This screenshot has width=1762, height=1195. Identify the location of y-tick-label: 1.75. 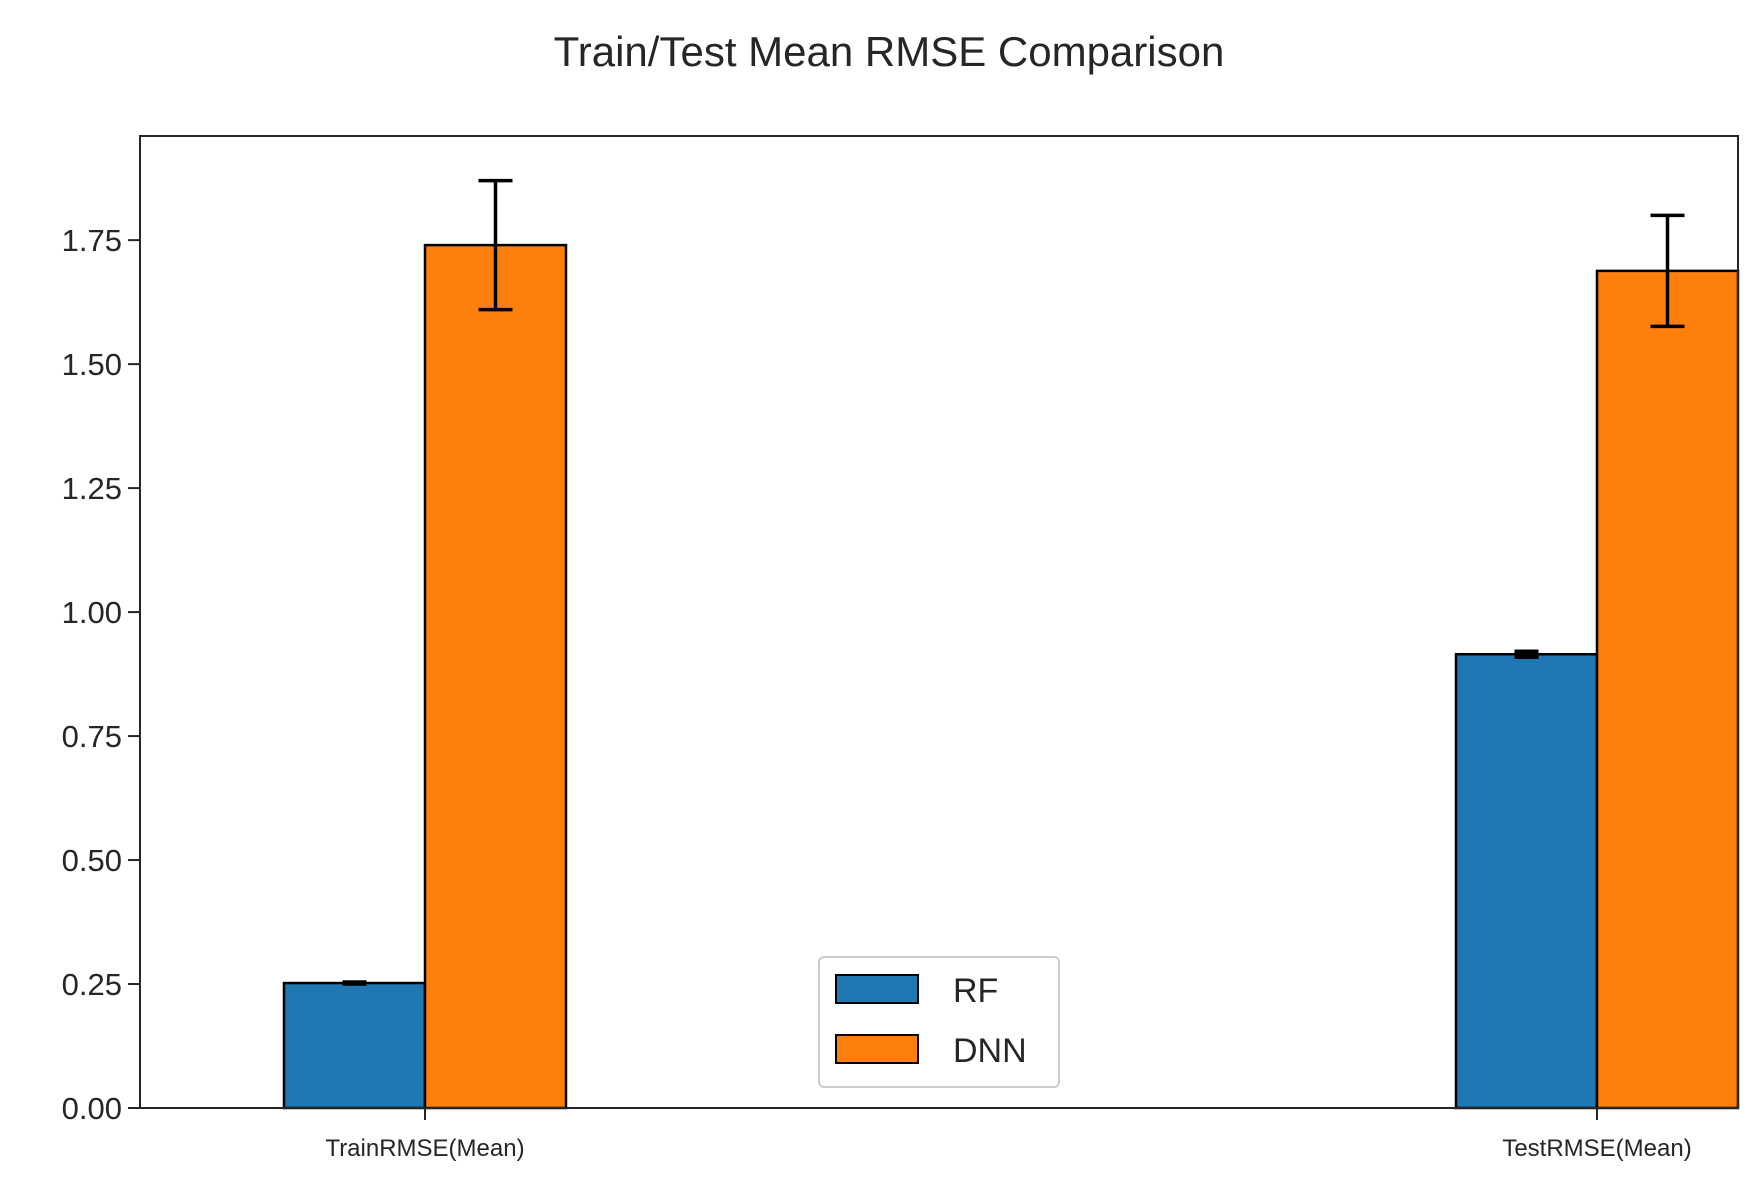
(92, 240).